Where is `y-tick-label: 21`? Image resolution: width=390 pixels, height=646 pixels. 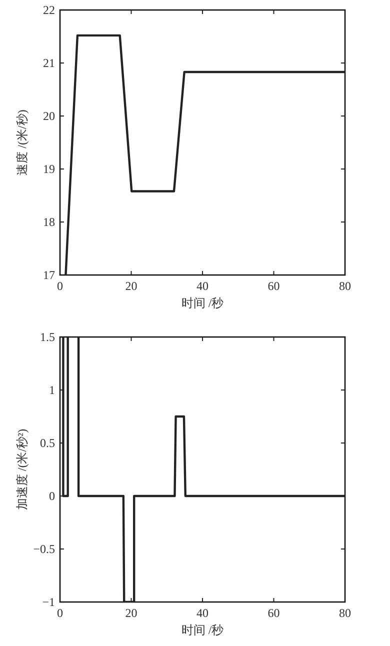
y-tick-label: 21 is located at coordinates (49, 63).